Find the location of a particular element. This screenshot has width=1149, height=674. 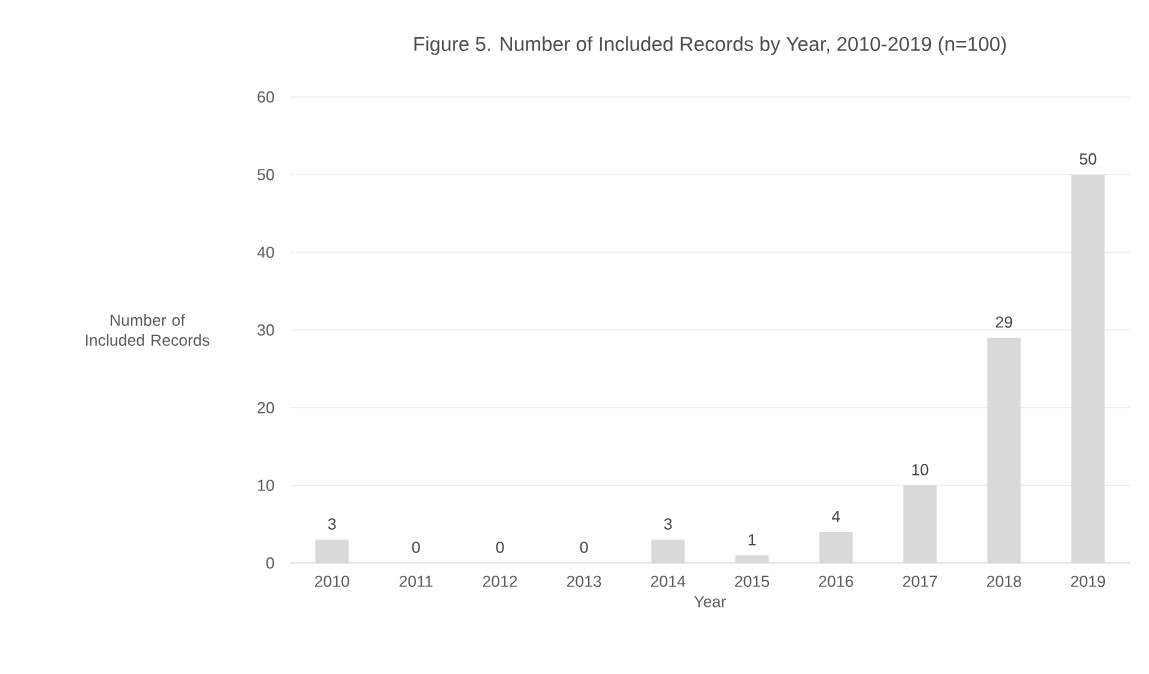

chart-title: Figure 5. Number of Included Records by Year, 2010-2019 (n=100) is located at coordinates (710, 45).